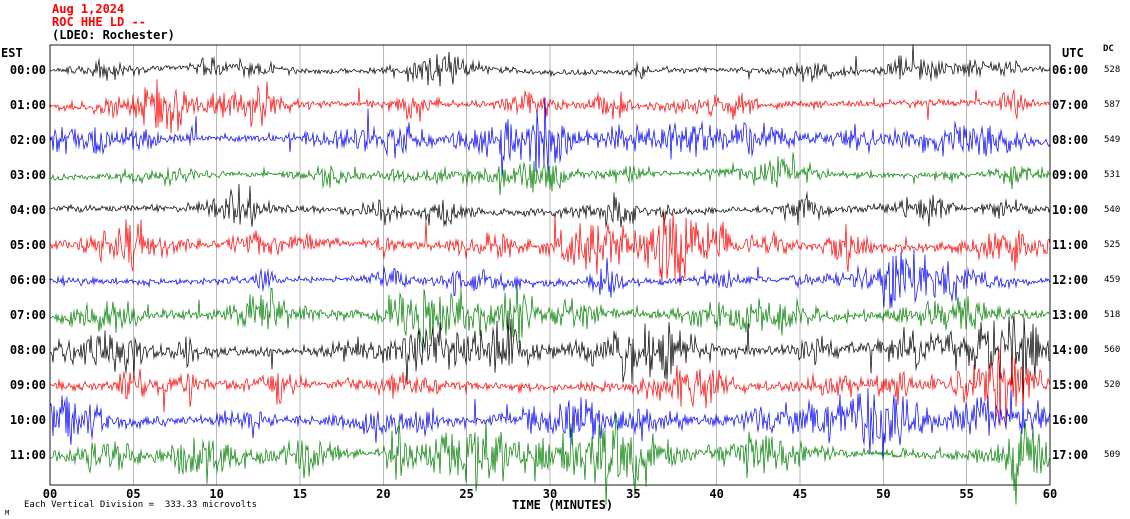 This screenshot has width=1130, height=519. What do you see at coordinates (800, 494) in the screenshot?
I see `minute-tick-label: 45` at bounding box center [800, 494].